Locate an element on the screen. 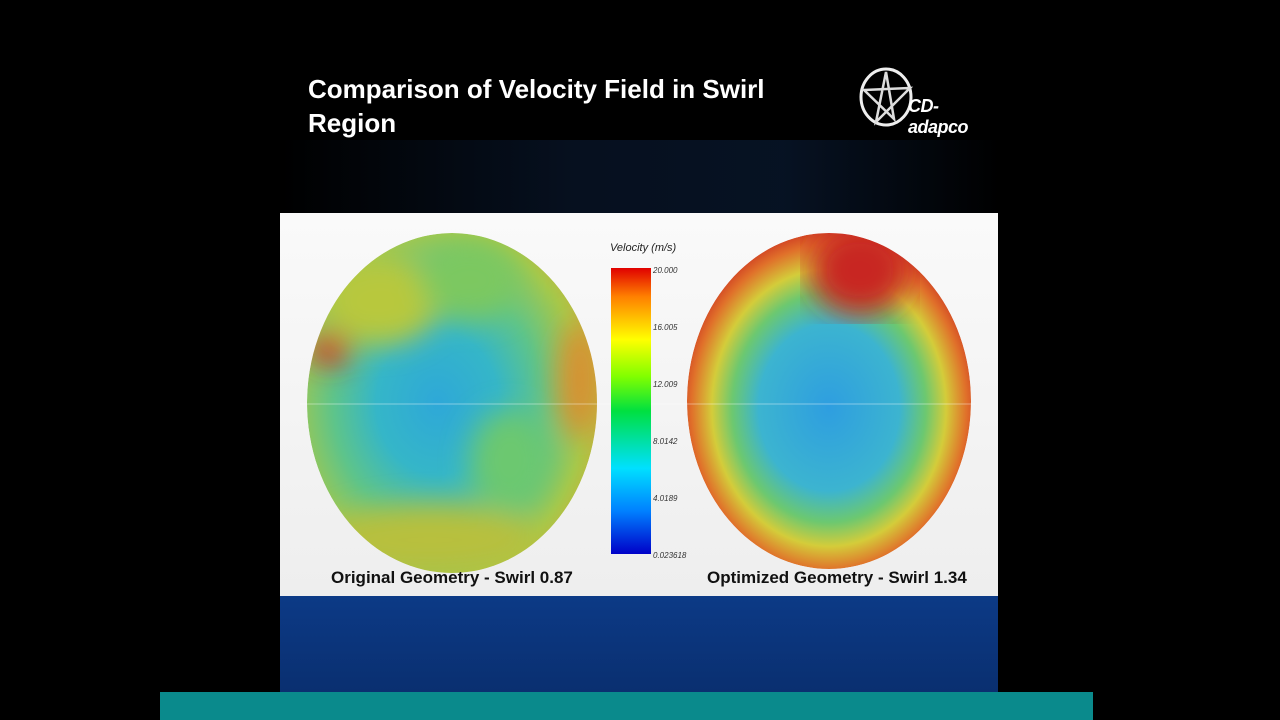  logo-text: CD-adapco is located at coordinates (938, 116).